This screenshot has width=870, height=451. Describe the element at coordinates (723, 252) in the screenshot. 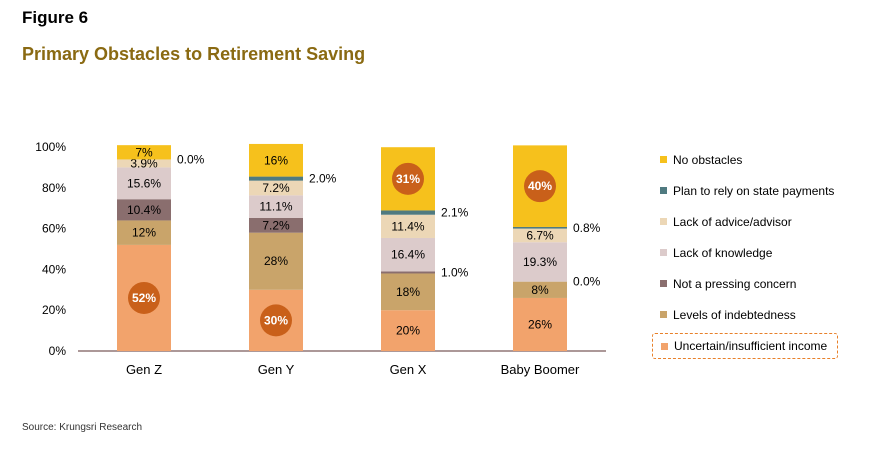

I see `legend-label: Lack of knowledge` at that location.